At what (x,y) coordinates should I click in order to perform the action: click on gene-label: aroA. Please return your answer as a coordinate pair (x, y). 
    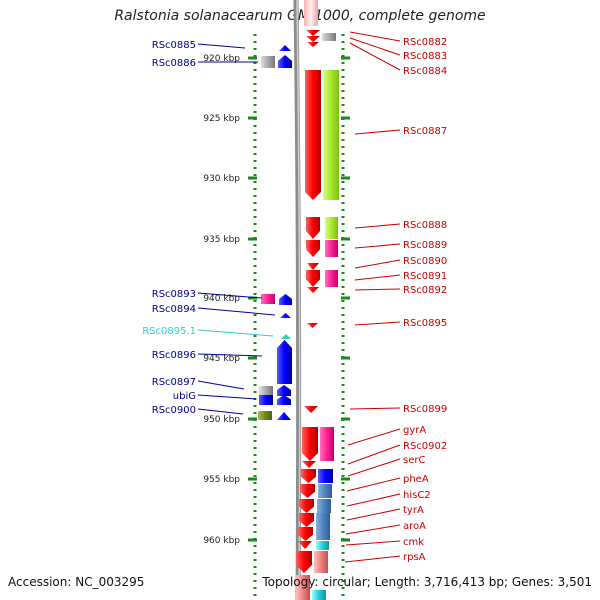
    Looking at the image, I should click on (414, 526).